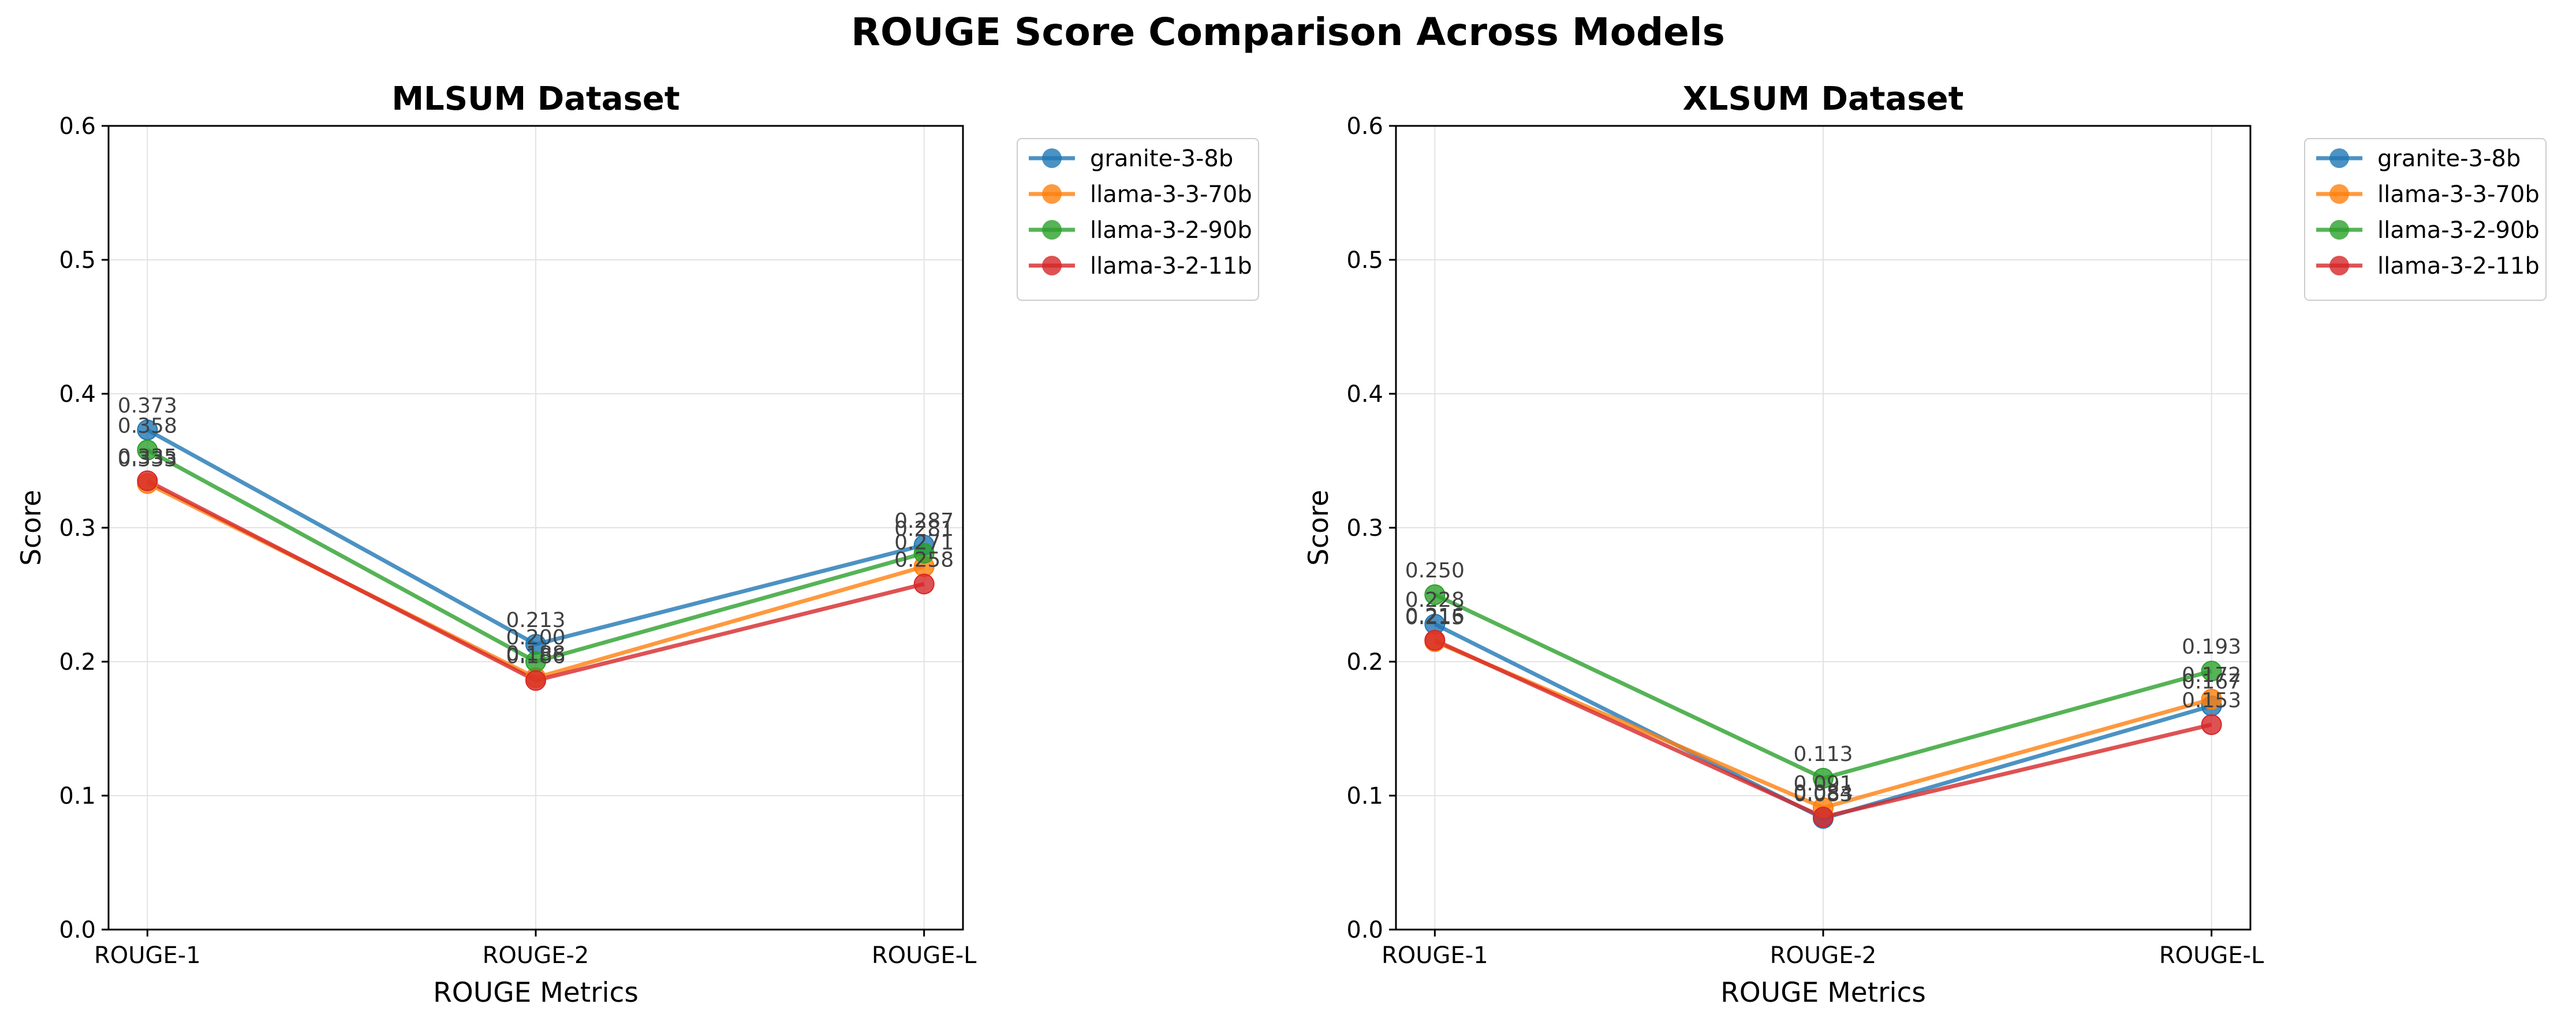 The image size is (2576, 1026). Describe the element at coordinates (1823, 99) in the screenshot. I see `panel-title: XLSUM Dataset` at that location.